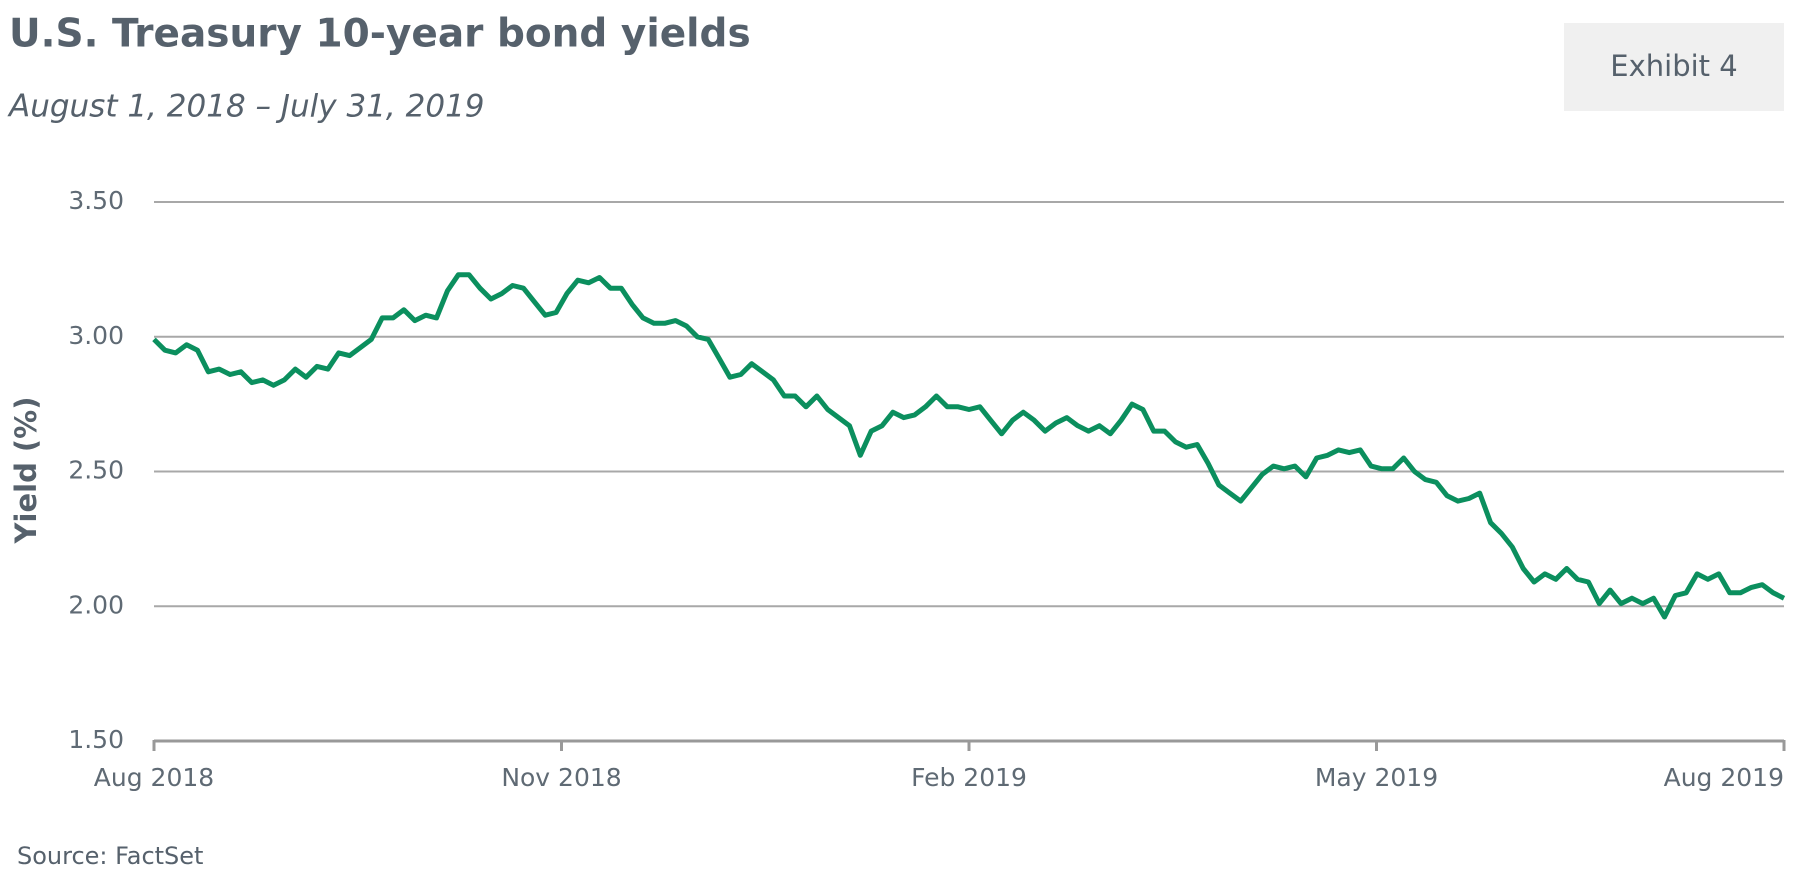  Describe the element at coordinates (561, 777) in the screenshot. I see `x-tick-label: Nov 2018` at that location.